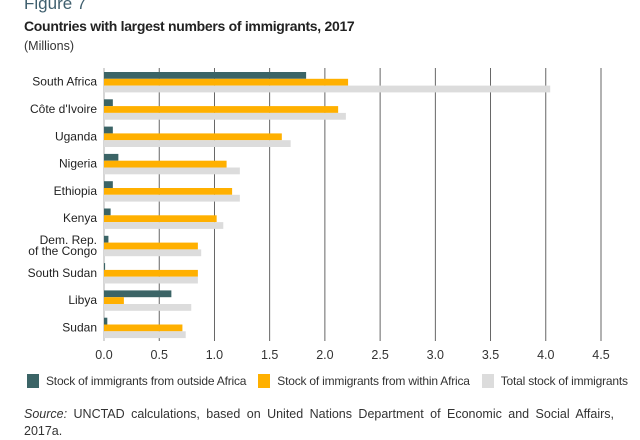  What do you see at coordinates (214, 355) in the screenshot?
I see `x-tick-label: 1.0` at bounding box center [214, 355].